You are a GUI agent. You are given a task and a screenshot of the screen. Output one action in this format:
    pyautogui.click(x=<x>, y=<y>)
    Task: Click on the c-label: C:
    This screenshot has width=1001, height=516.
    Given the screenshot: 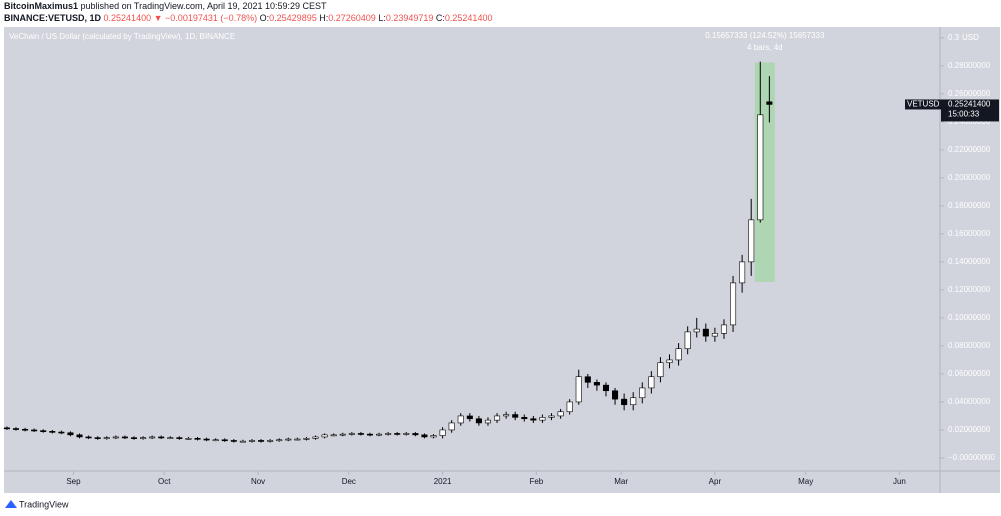 What is the action you would take?
    pyautogui.click(x=440, y=18)
    